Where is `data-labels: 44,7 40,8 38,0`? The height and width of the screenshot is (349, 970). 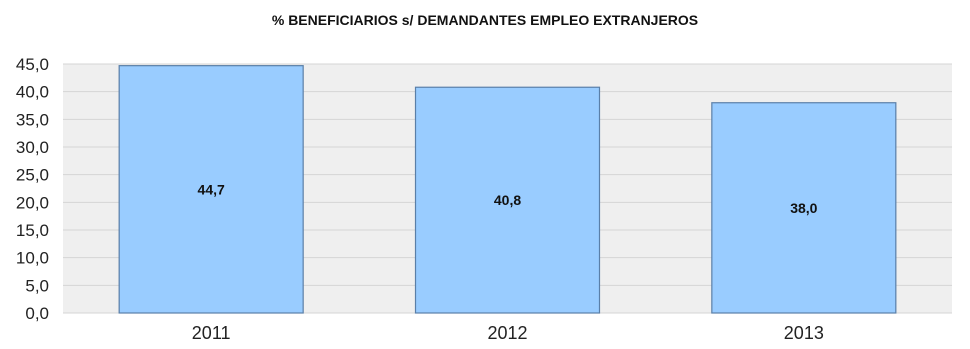 data-labels: 44,7 40,8 38,0 is located at coordinates (508, 198).